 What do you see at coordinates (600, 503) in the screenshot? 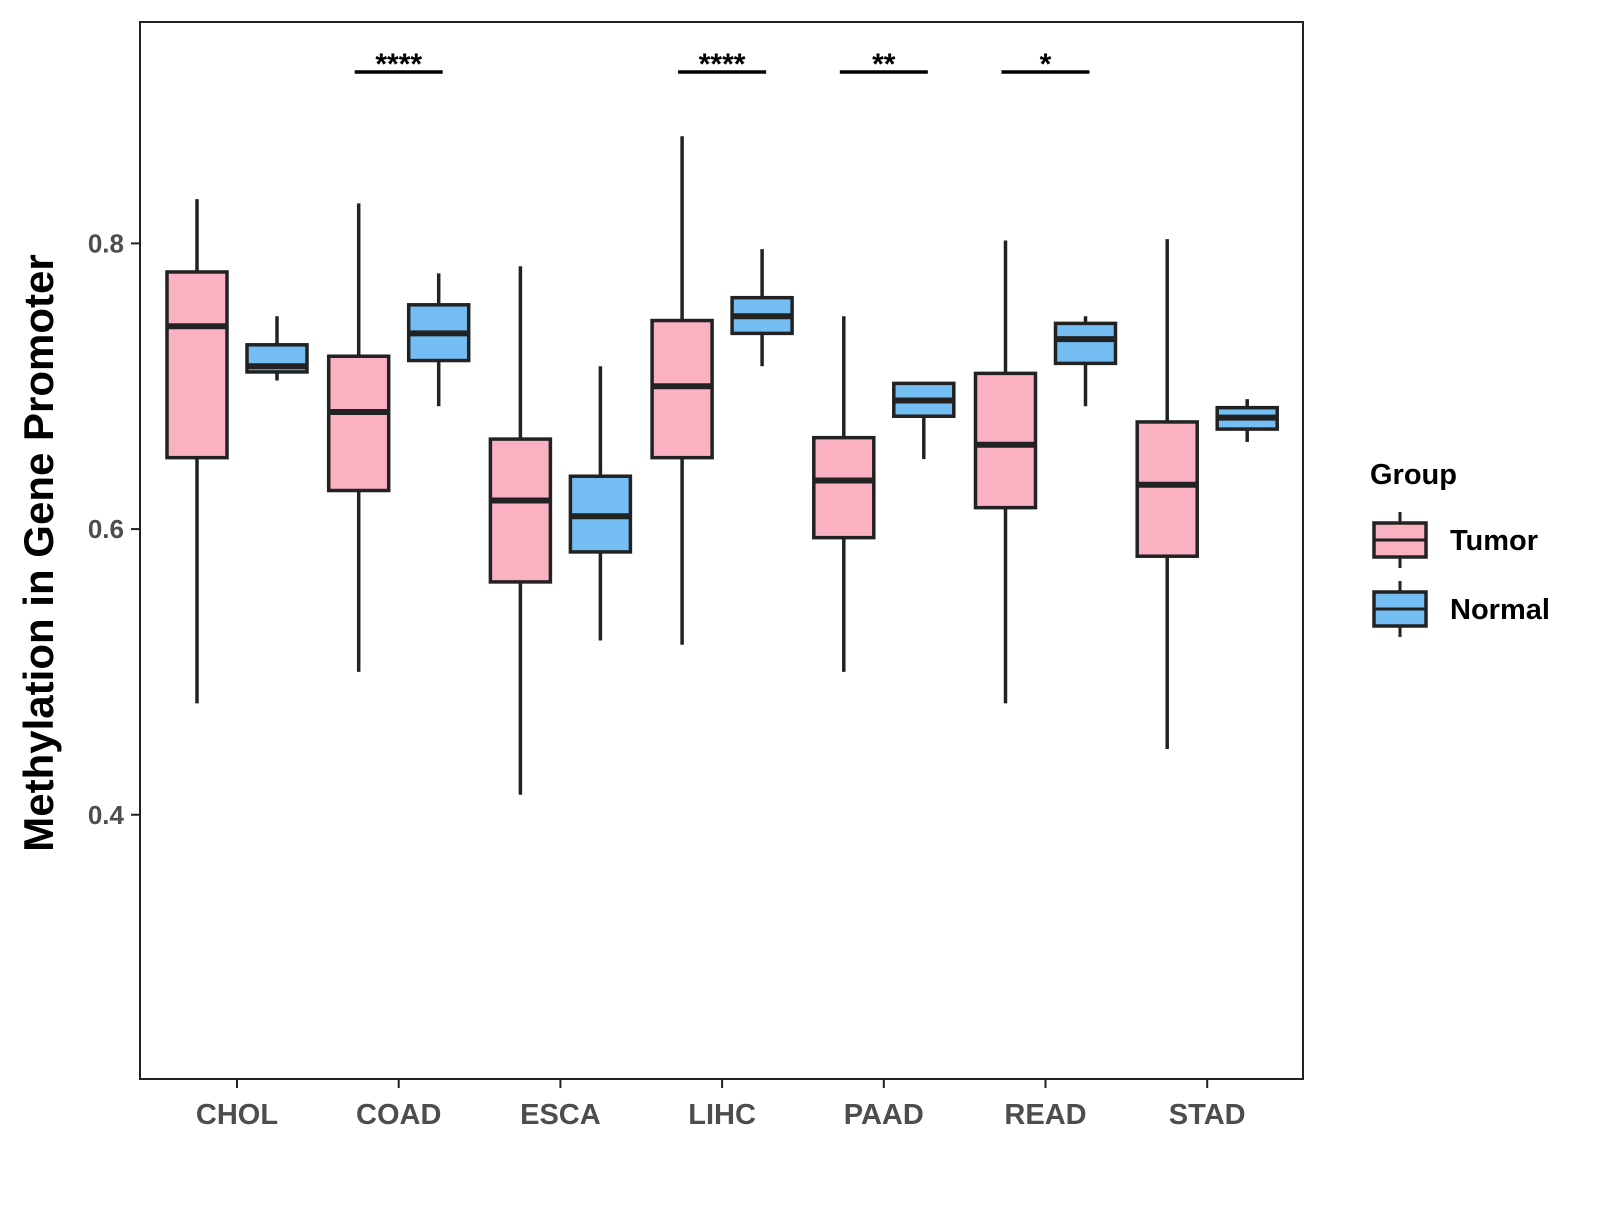
I see `box-normal-esca` at bounding box center [600, 503].